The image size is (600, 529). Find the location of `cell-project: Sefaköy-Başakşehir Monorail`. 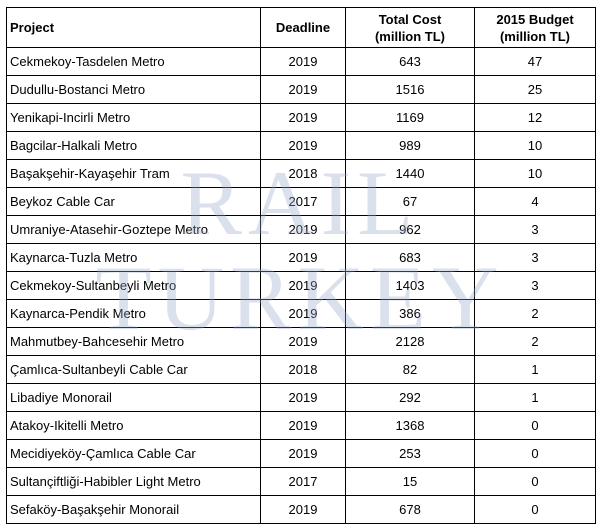

cell-project: Sefaköy-Başakşehir Monorail is located at coordinates (133, 509).